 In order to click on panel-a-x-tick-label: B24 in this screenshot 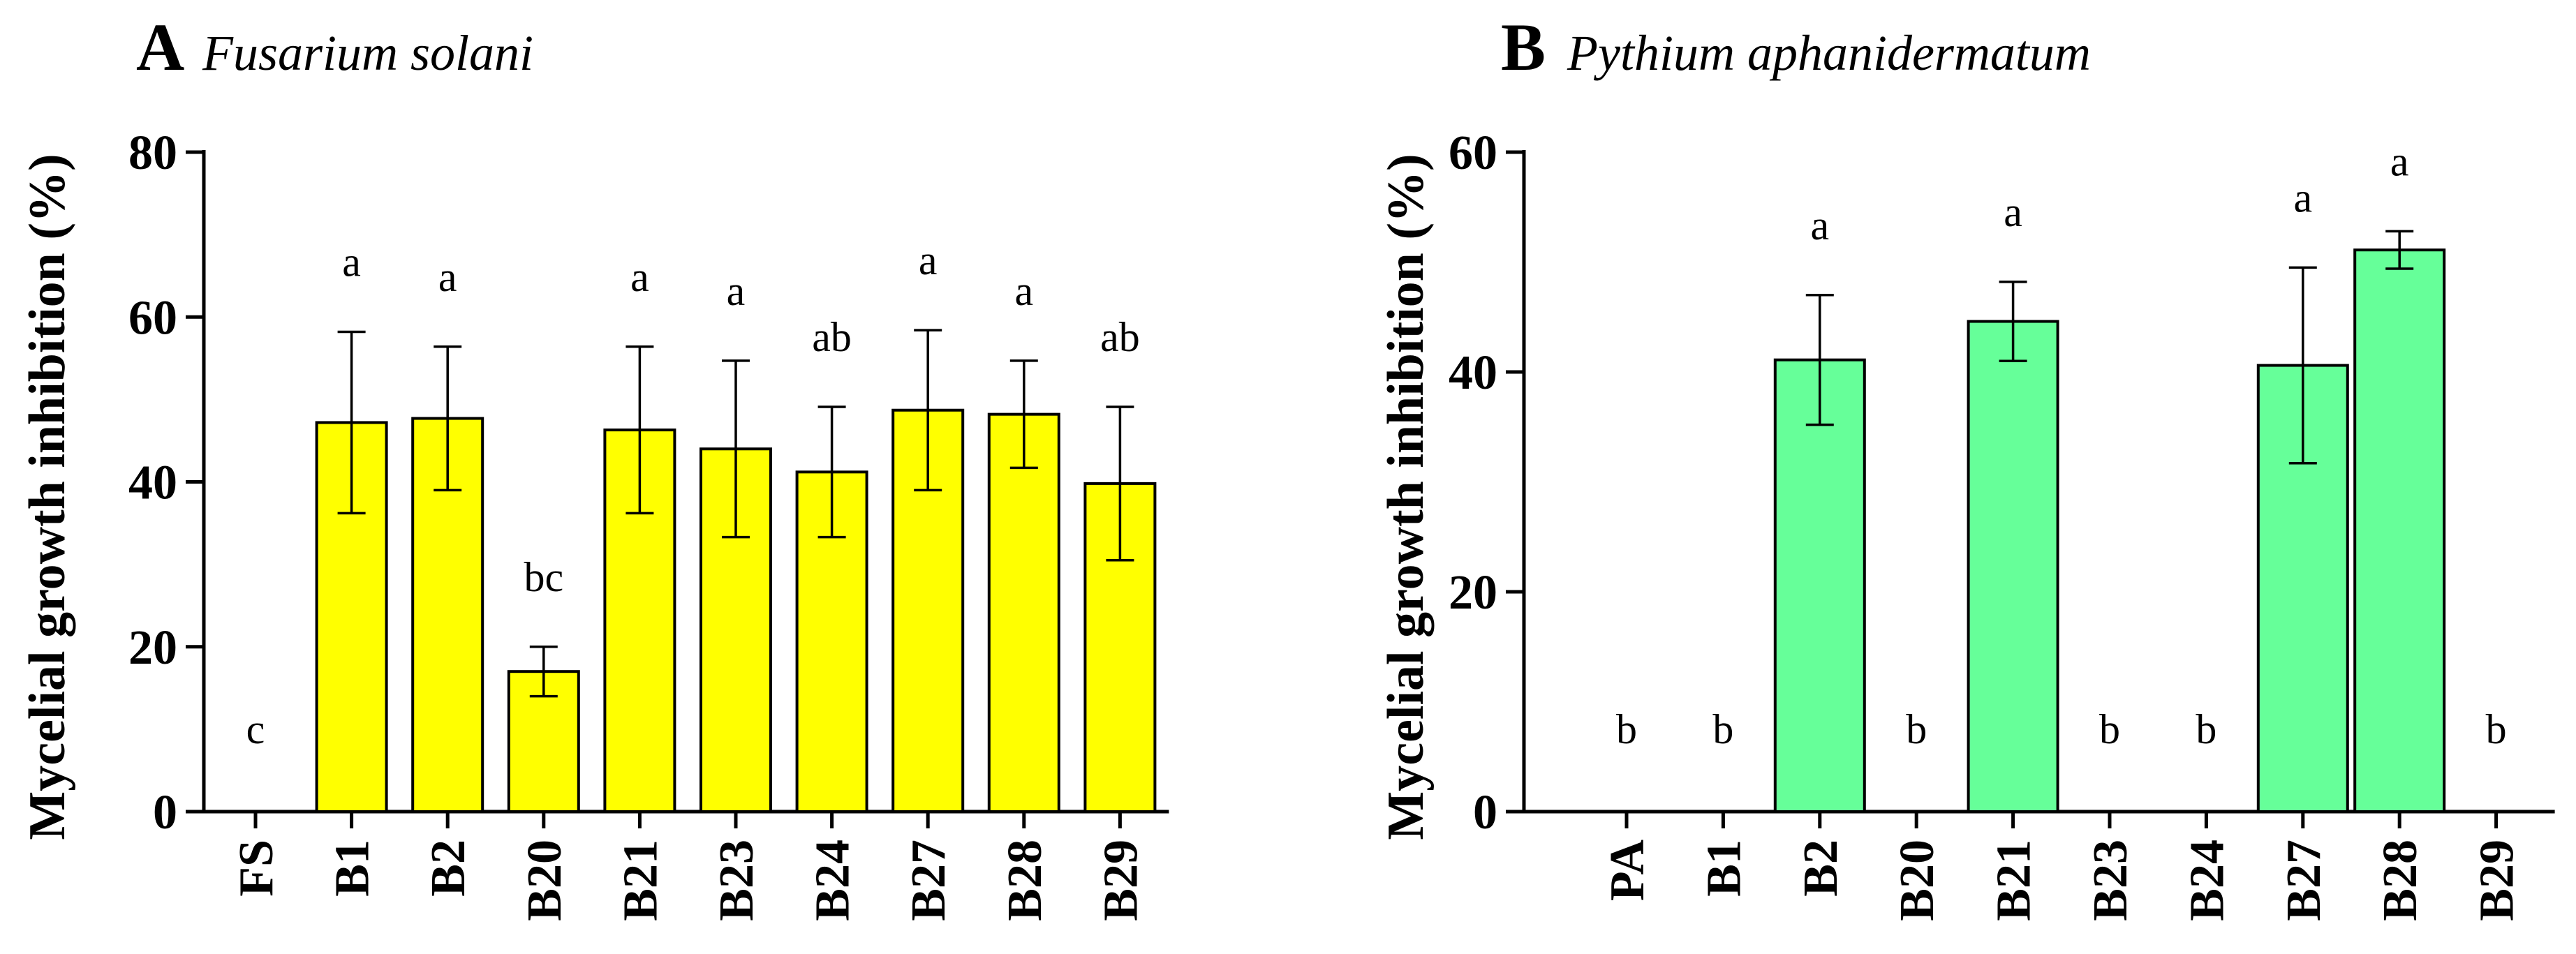, I will do `click(833, 880)`.